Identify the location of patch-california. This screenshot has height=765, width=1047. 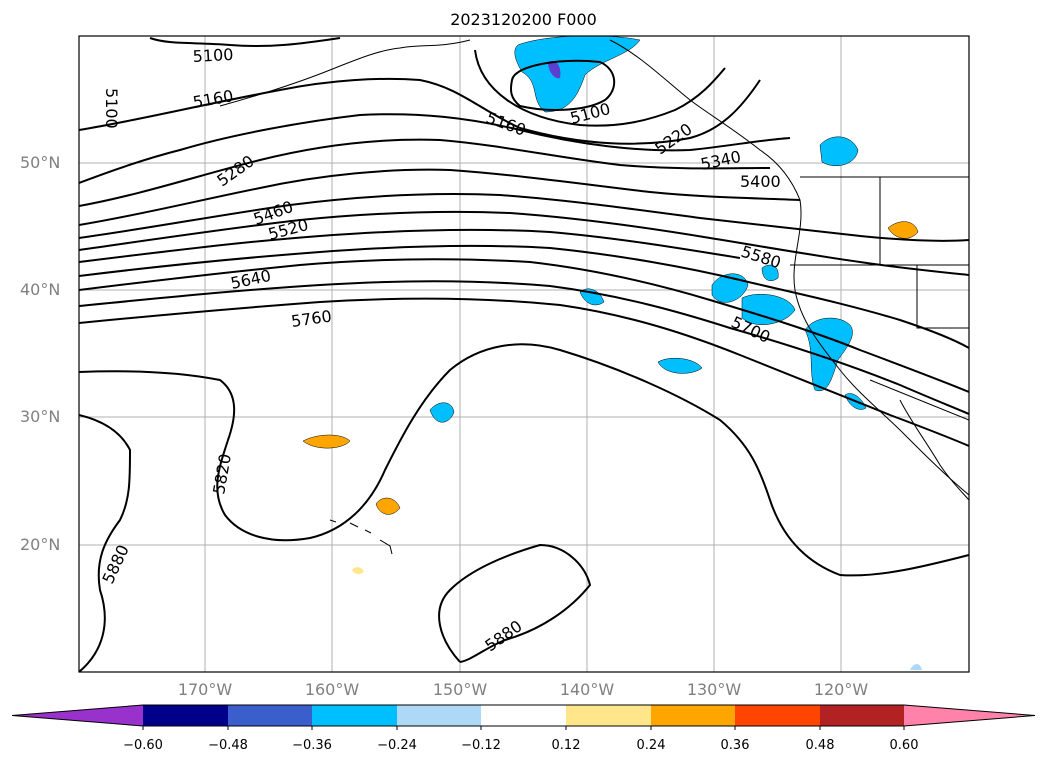
(828, 354).